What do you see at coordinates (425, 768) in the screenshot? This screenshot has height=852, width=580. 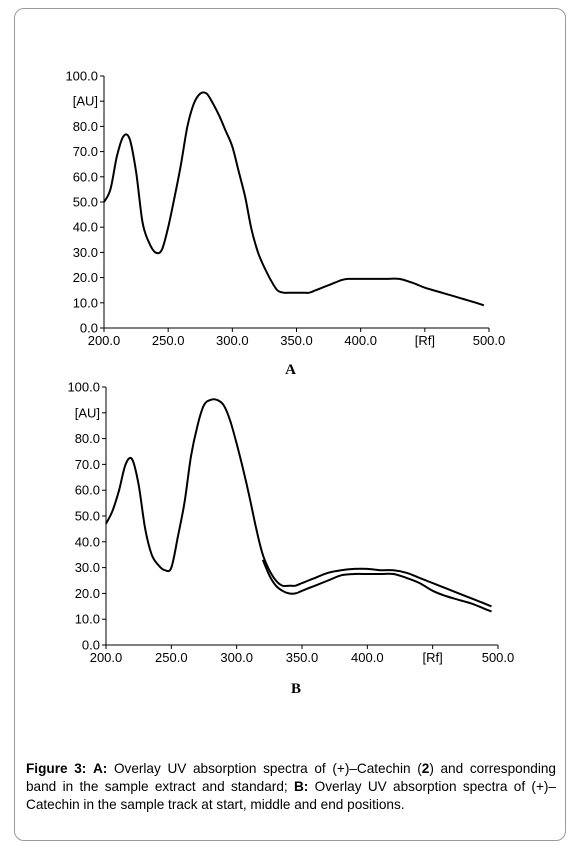 I see `caption-compound-number: 2` at bounding box center [425, 768].